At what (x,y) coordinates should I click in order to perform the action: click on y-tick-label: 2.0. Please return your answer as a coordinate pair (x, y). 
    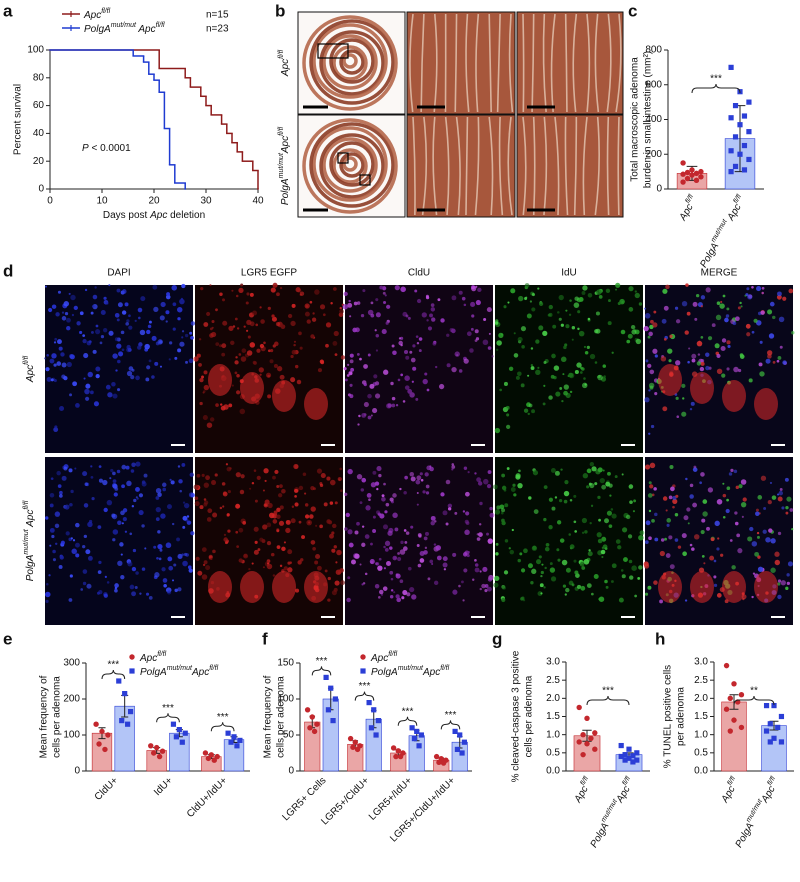
    Looking at the image, I should click on (553, 698).